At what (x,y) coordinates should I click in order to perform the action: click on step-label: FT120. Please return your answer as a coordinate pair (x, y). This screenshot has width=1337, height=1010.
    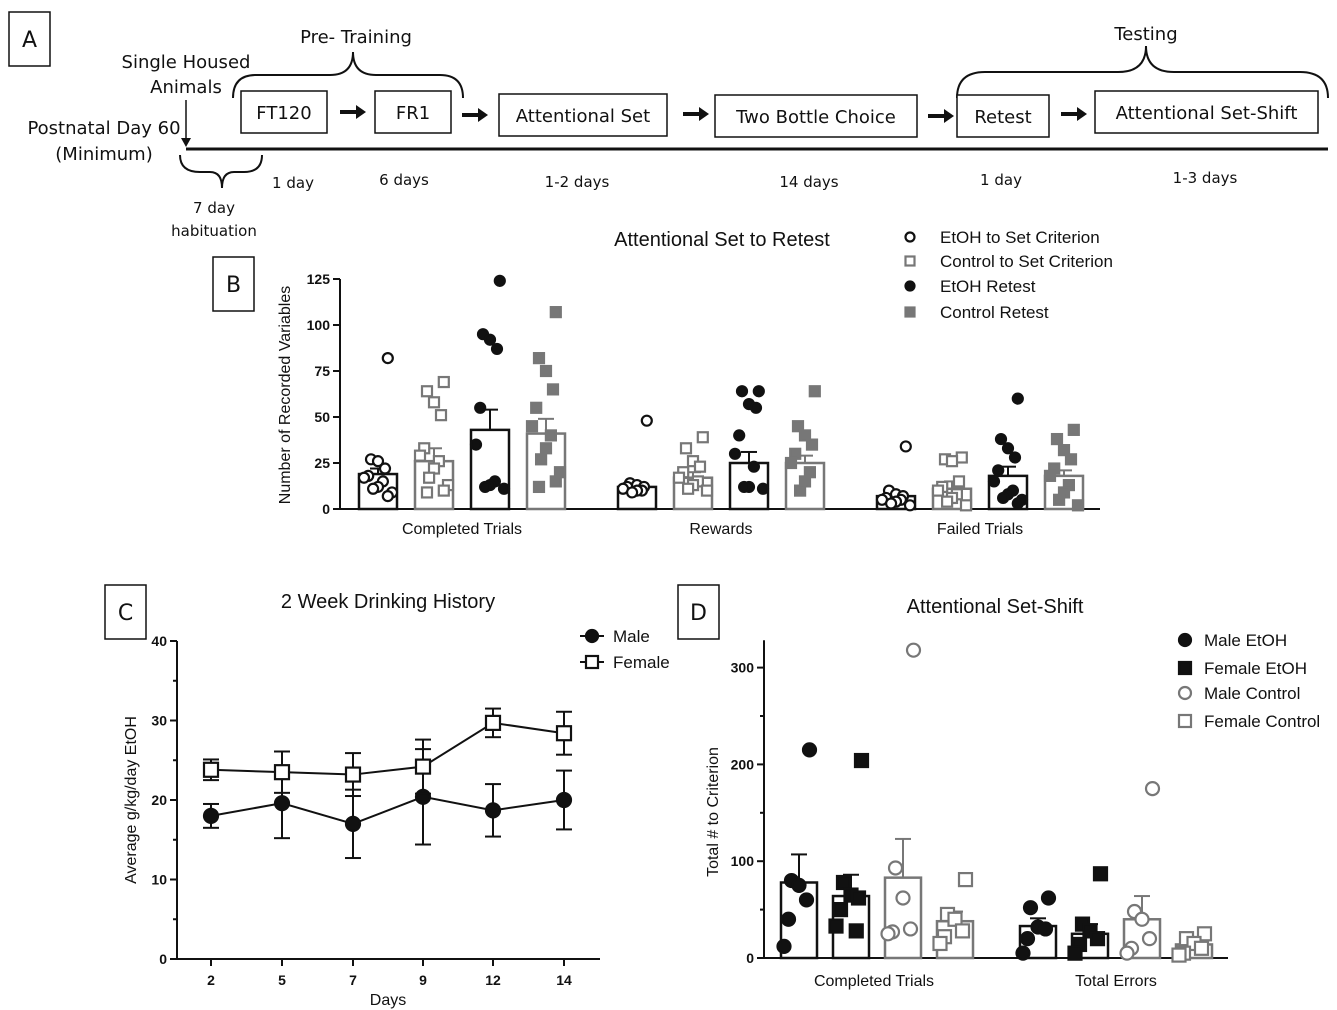
    Looking at the image, I should click on (283, 113).